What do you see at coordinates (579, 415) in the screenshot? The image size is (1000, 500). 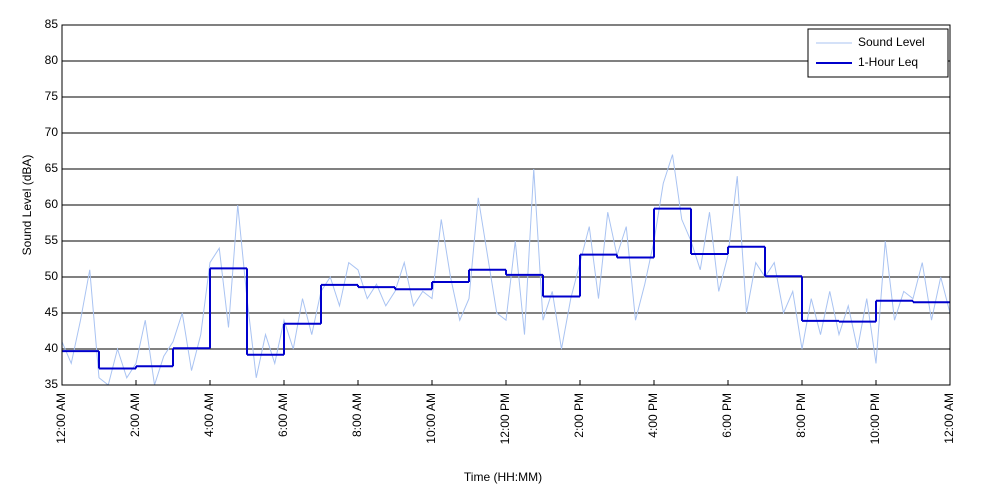 I see `x-tick-label: 2:00 PM` at bounding box center [579, 415].